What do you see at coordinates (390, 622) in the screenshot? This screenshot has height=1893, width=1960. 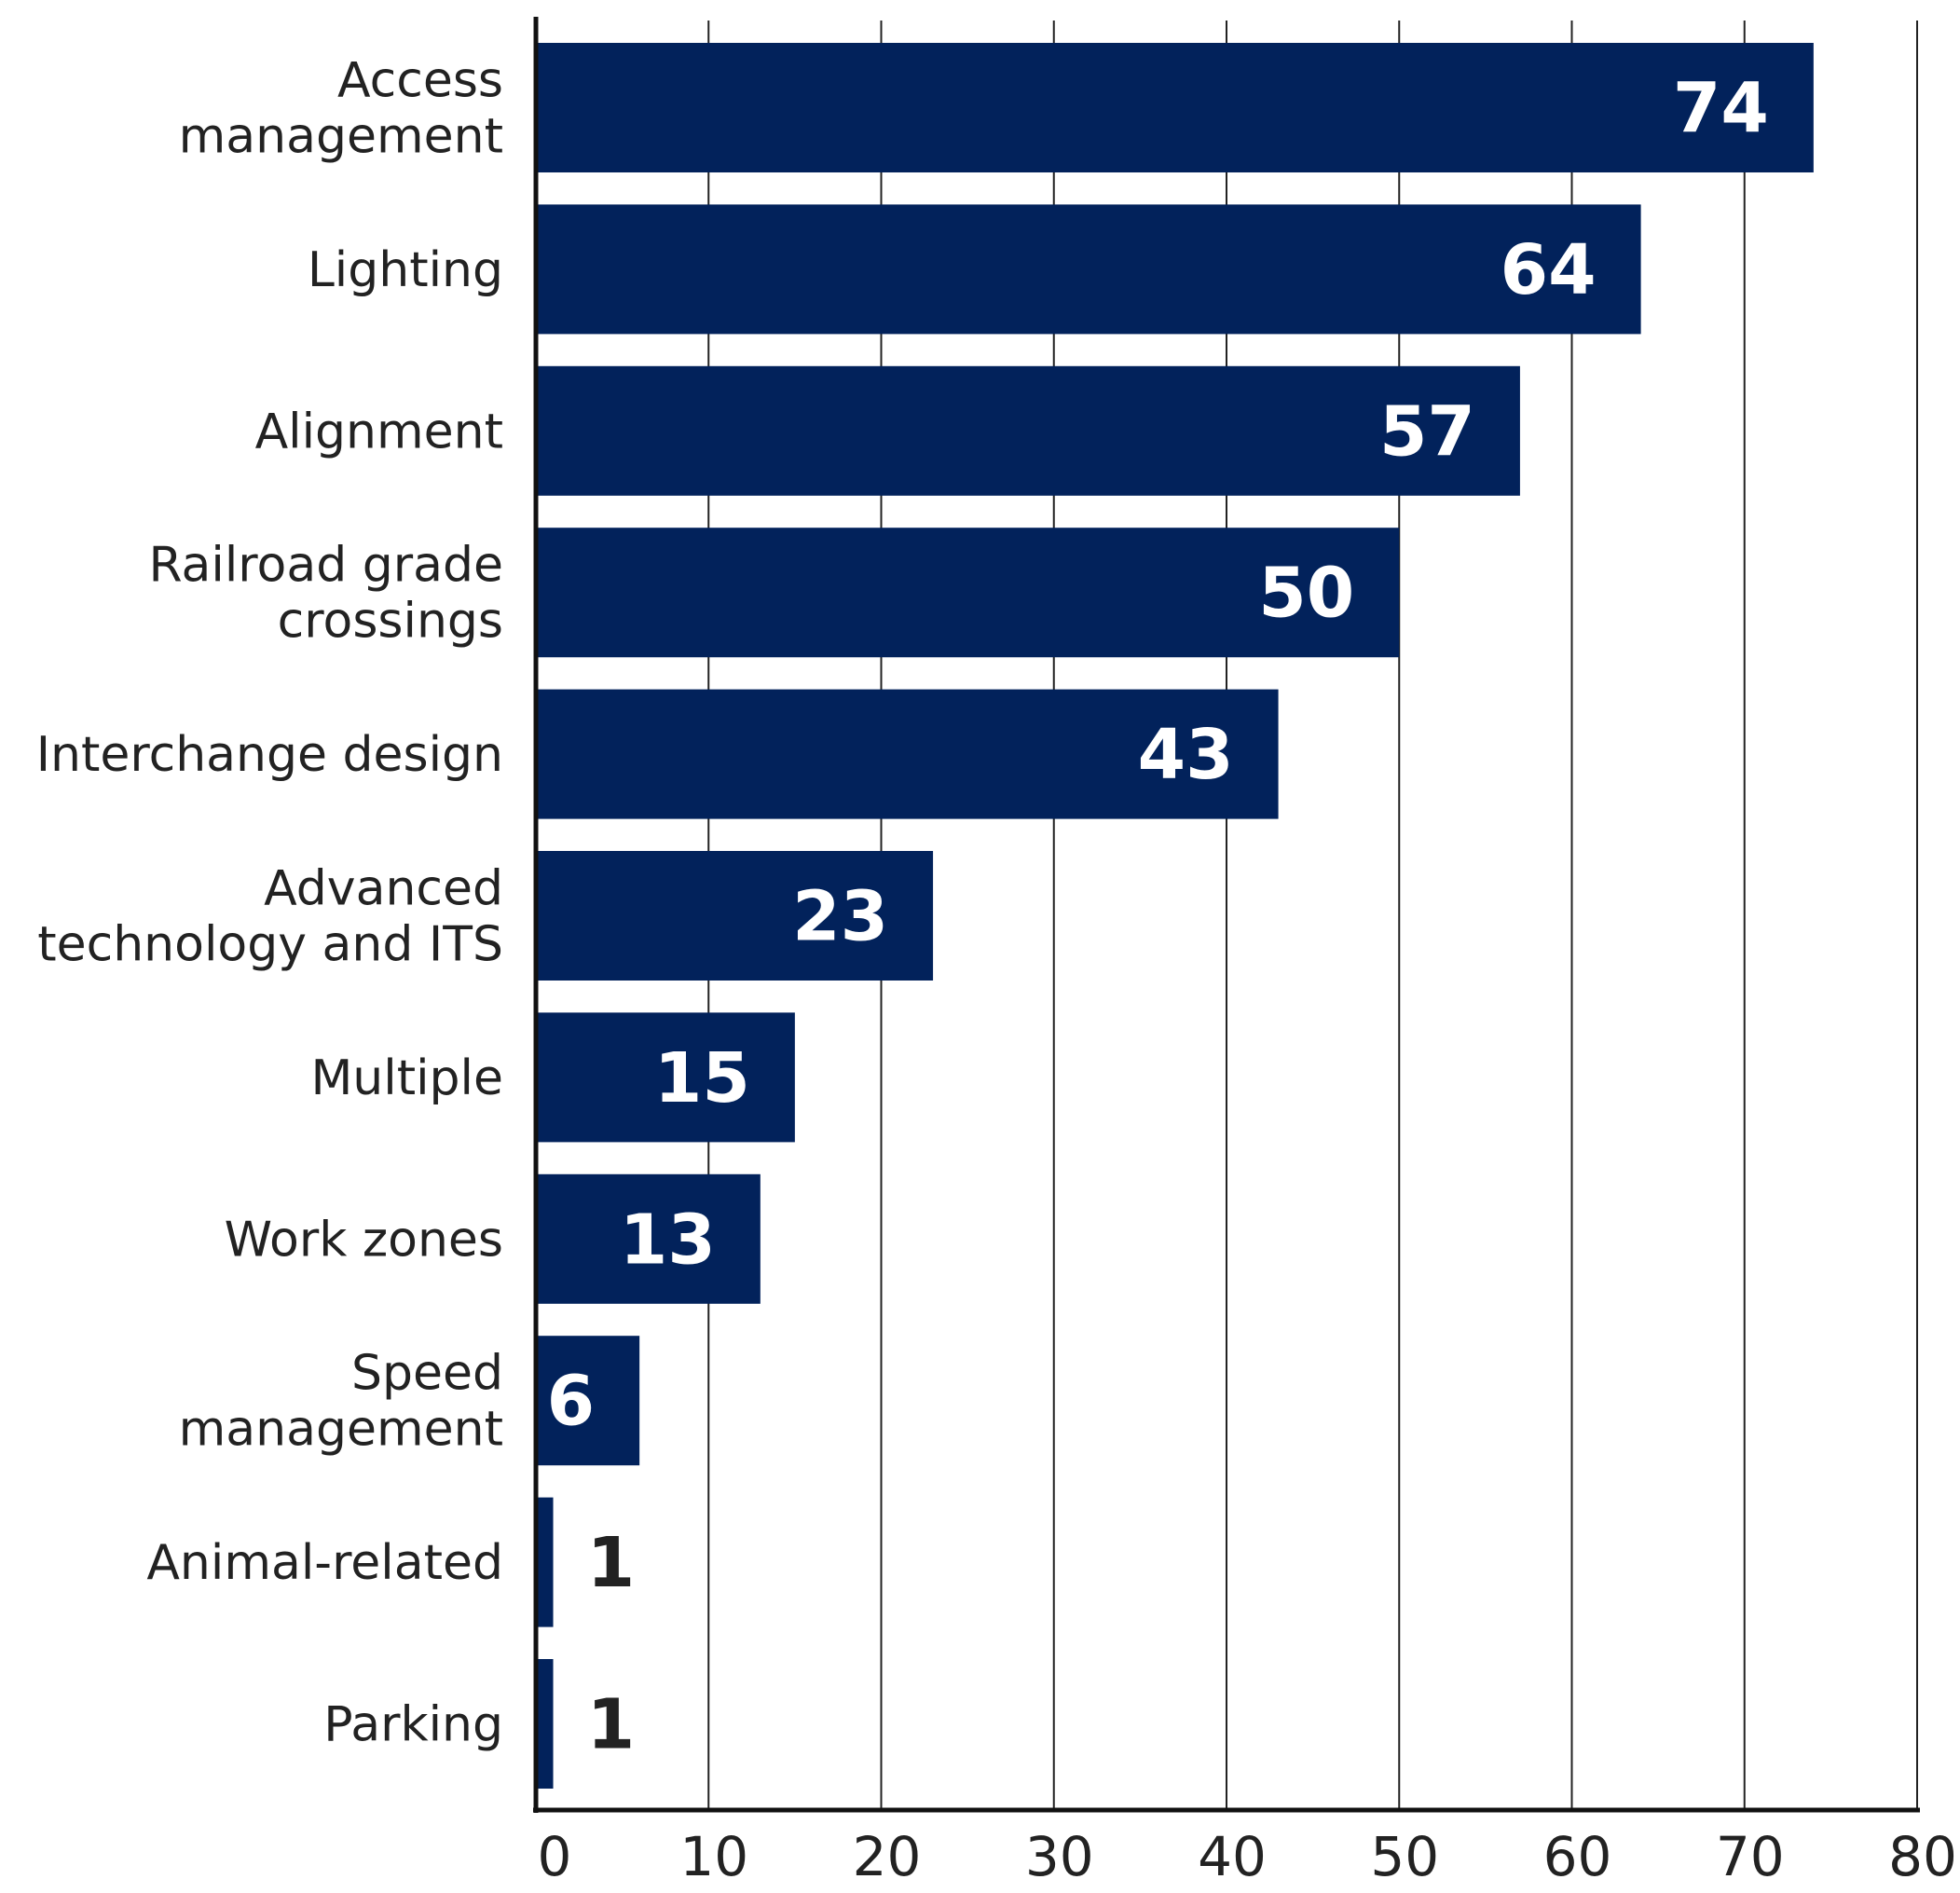 I see `category-label-line: crossings` at bounding box center [390, 622].